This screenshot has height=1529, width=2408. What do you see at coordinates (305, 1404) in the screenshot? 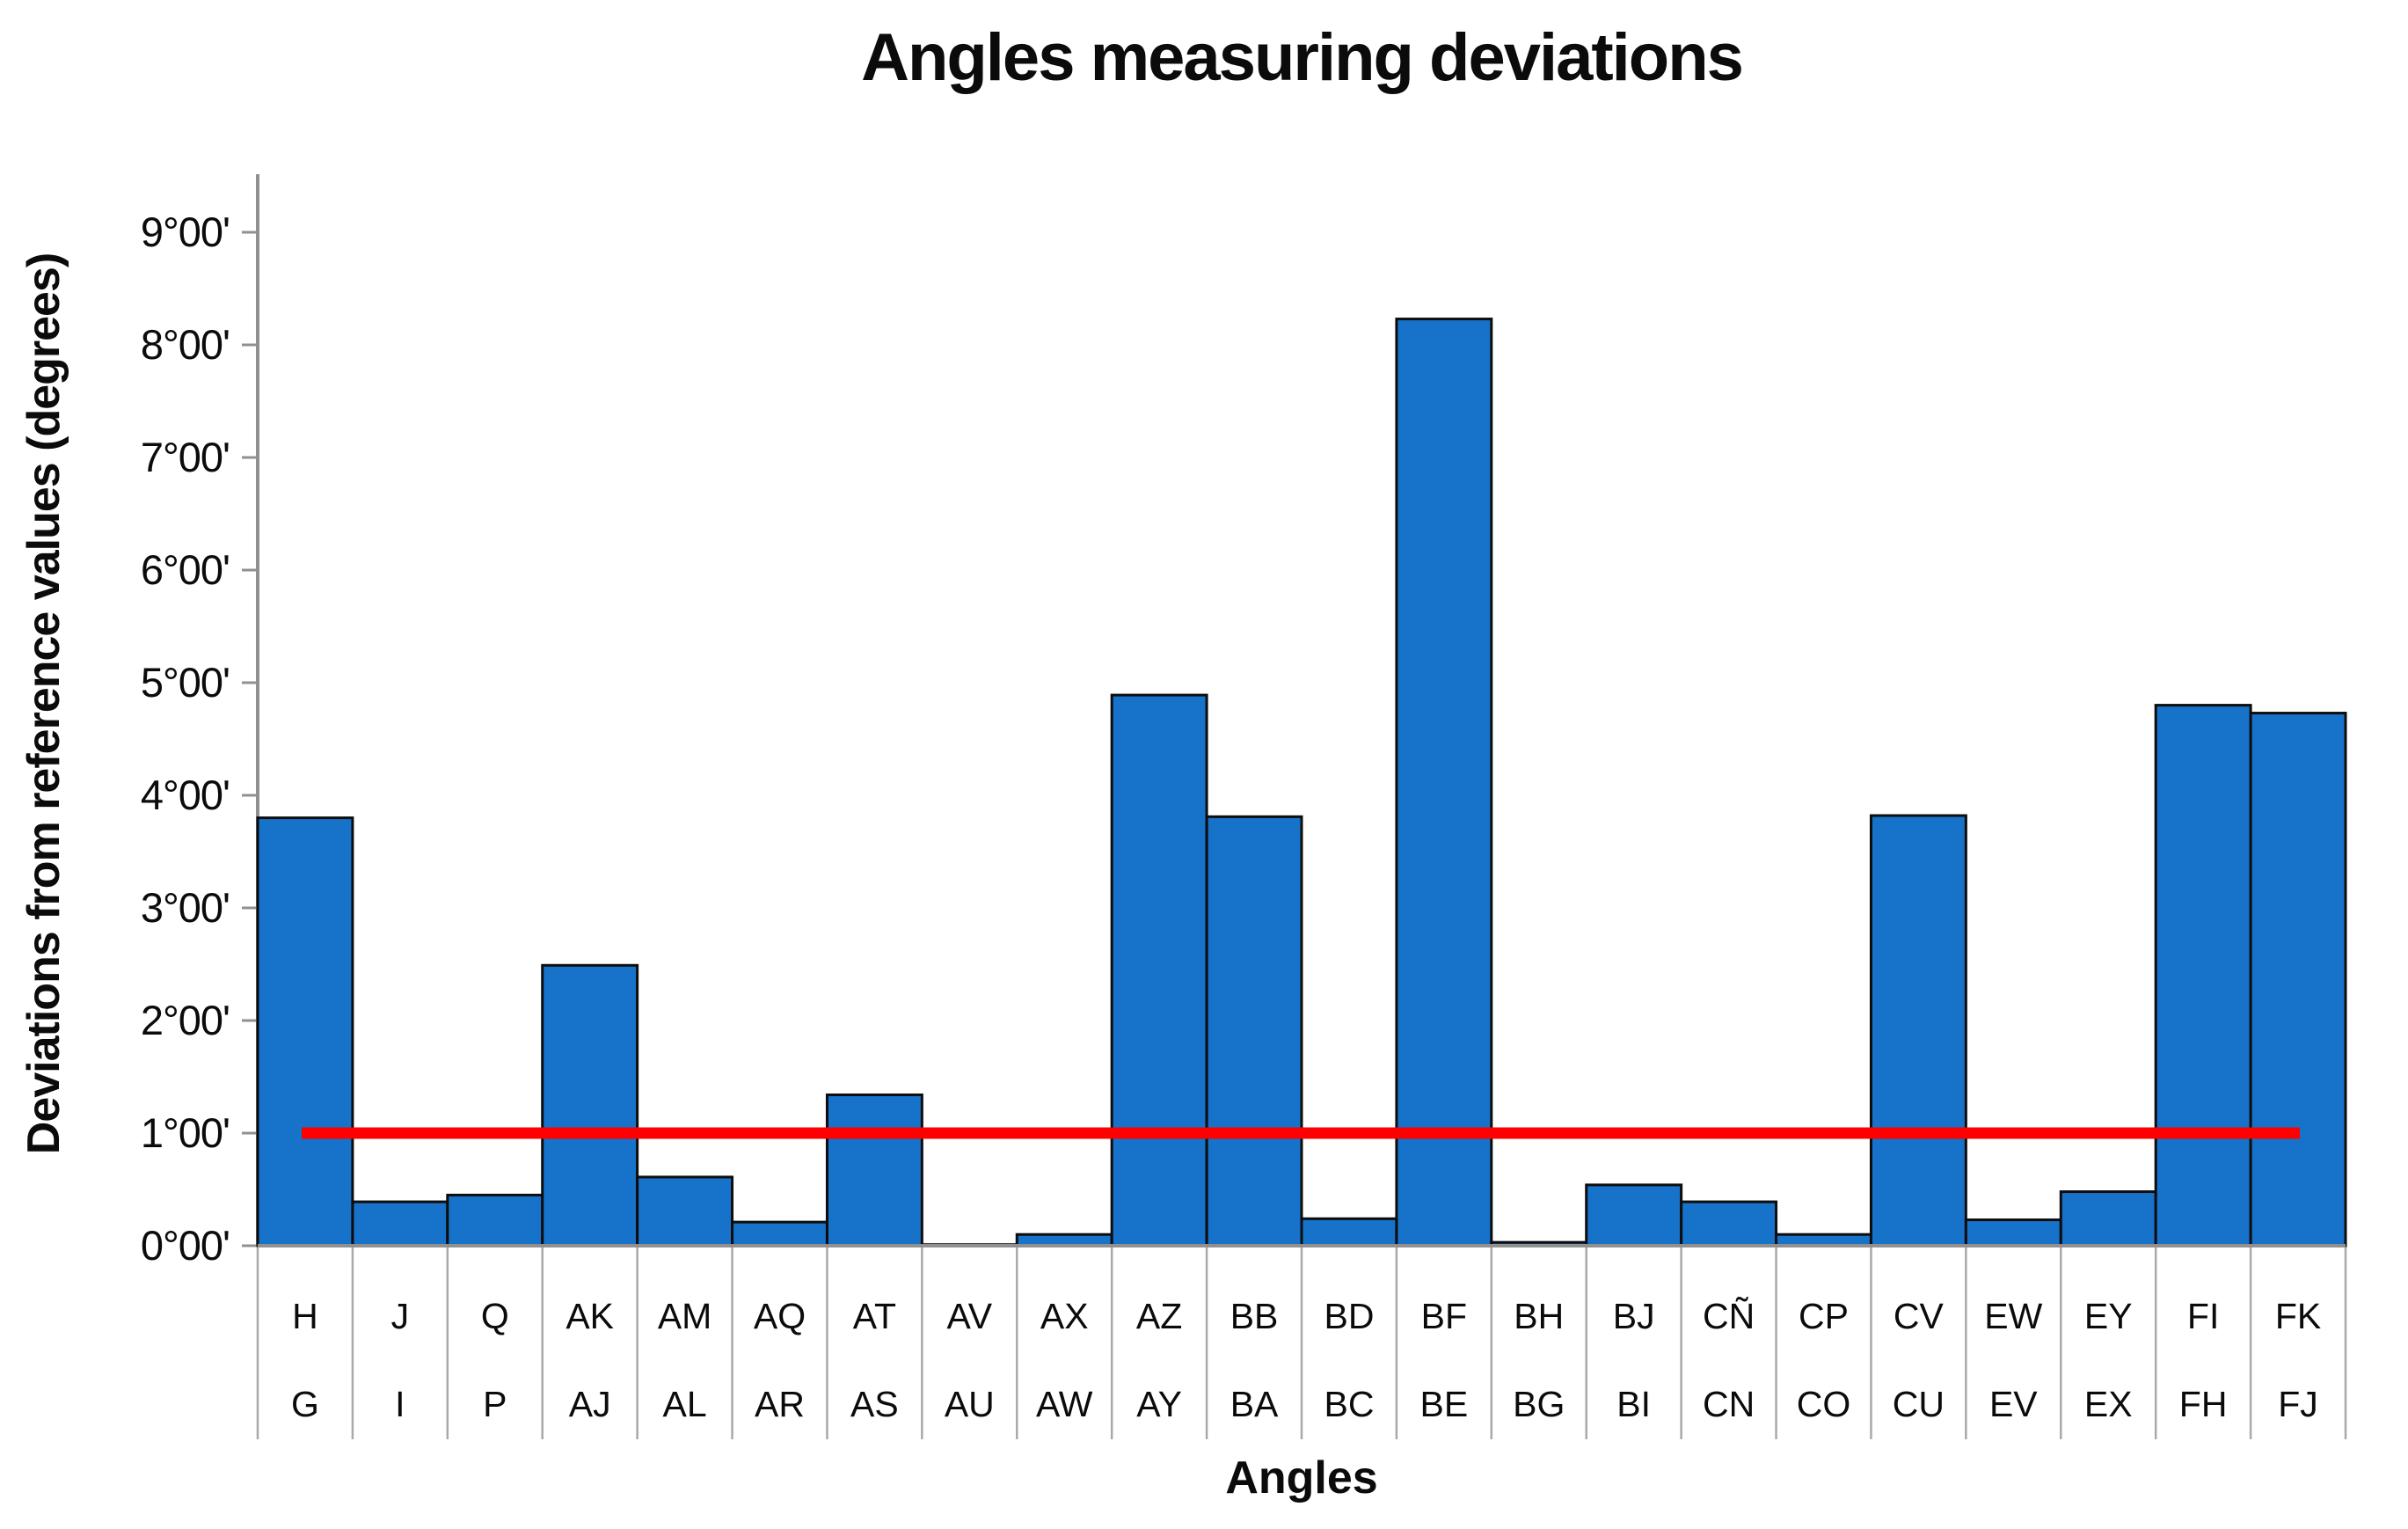
I see `category-label-bottom: G` at bounding box center [305, 1404].